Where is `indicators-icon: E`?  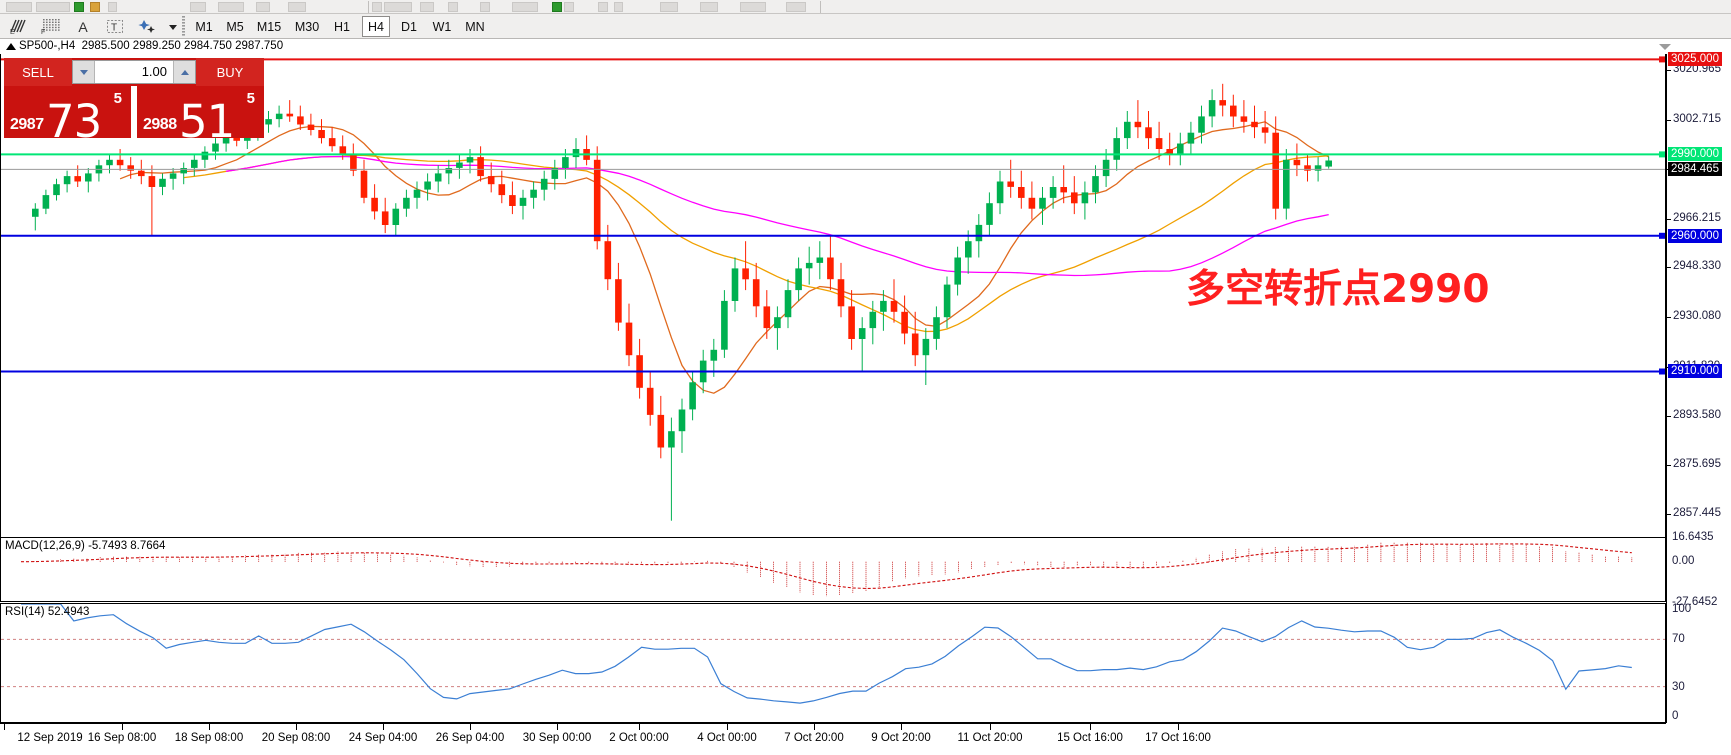 indicators-icon: E is located at coordinates (19, 26).